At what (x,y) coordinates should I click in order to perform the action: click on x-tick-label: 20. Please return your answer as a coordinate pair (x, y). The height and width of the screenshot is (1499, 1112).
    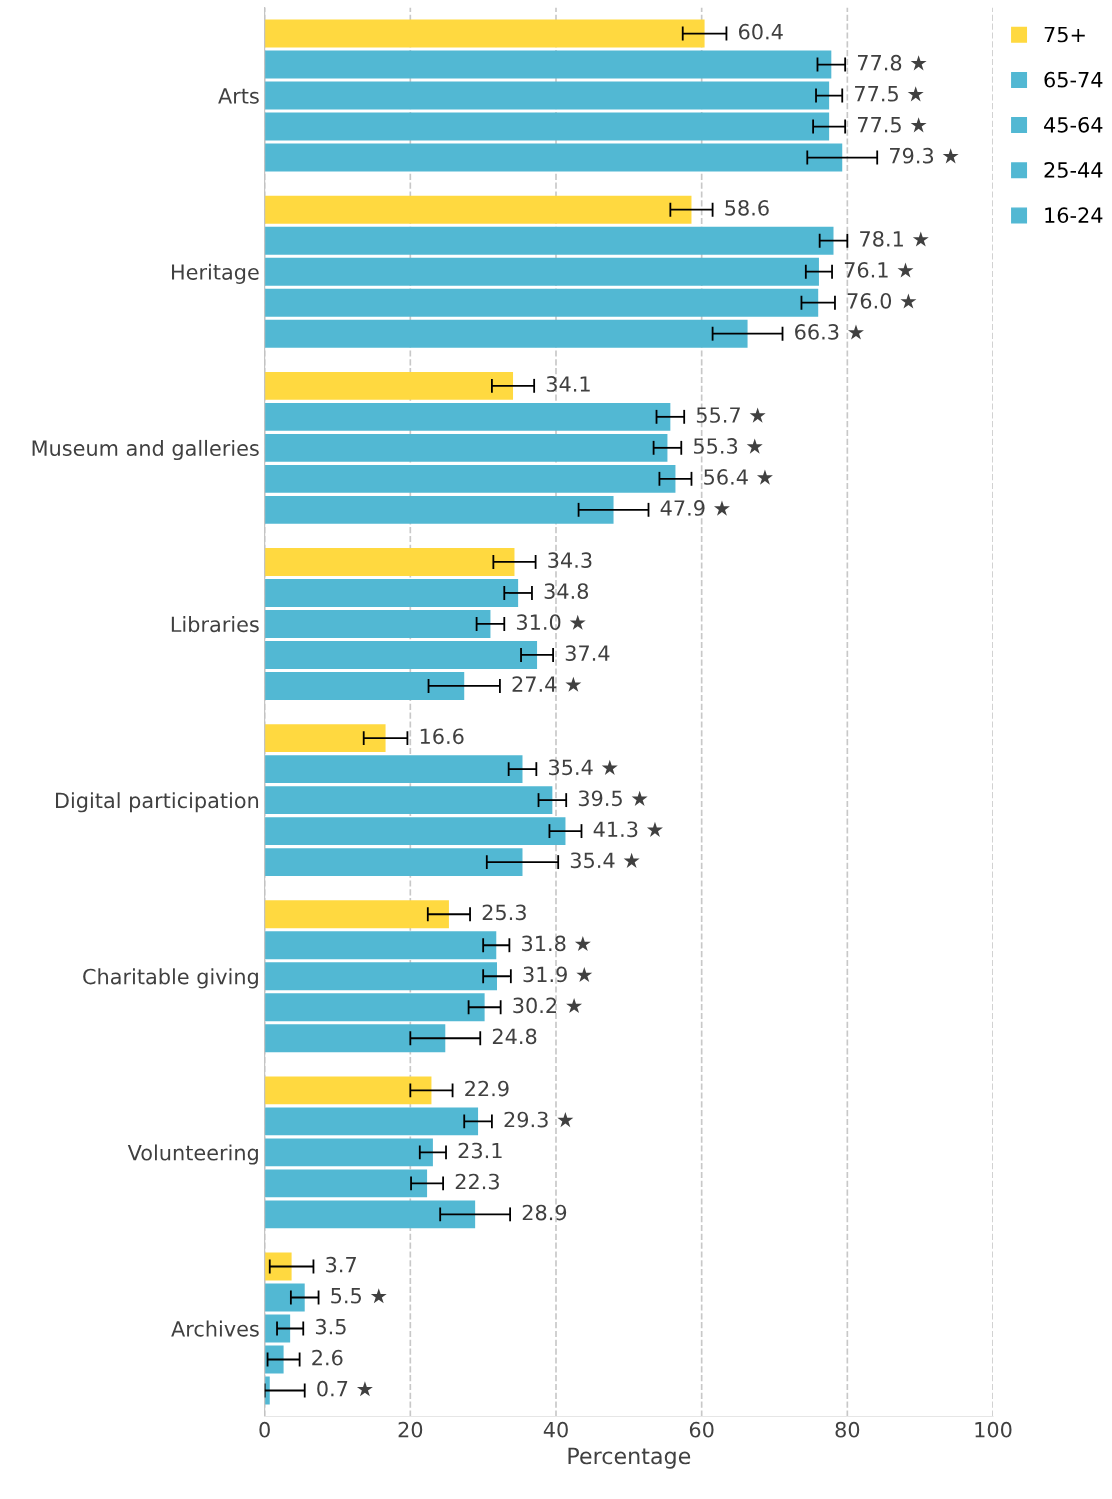
    Looking at the image, I should click on (410, 1429).